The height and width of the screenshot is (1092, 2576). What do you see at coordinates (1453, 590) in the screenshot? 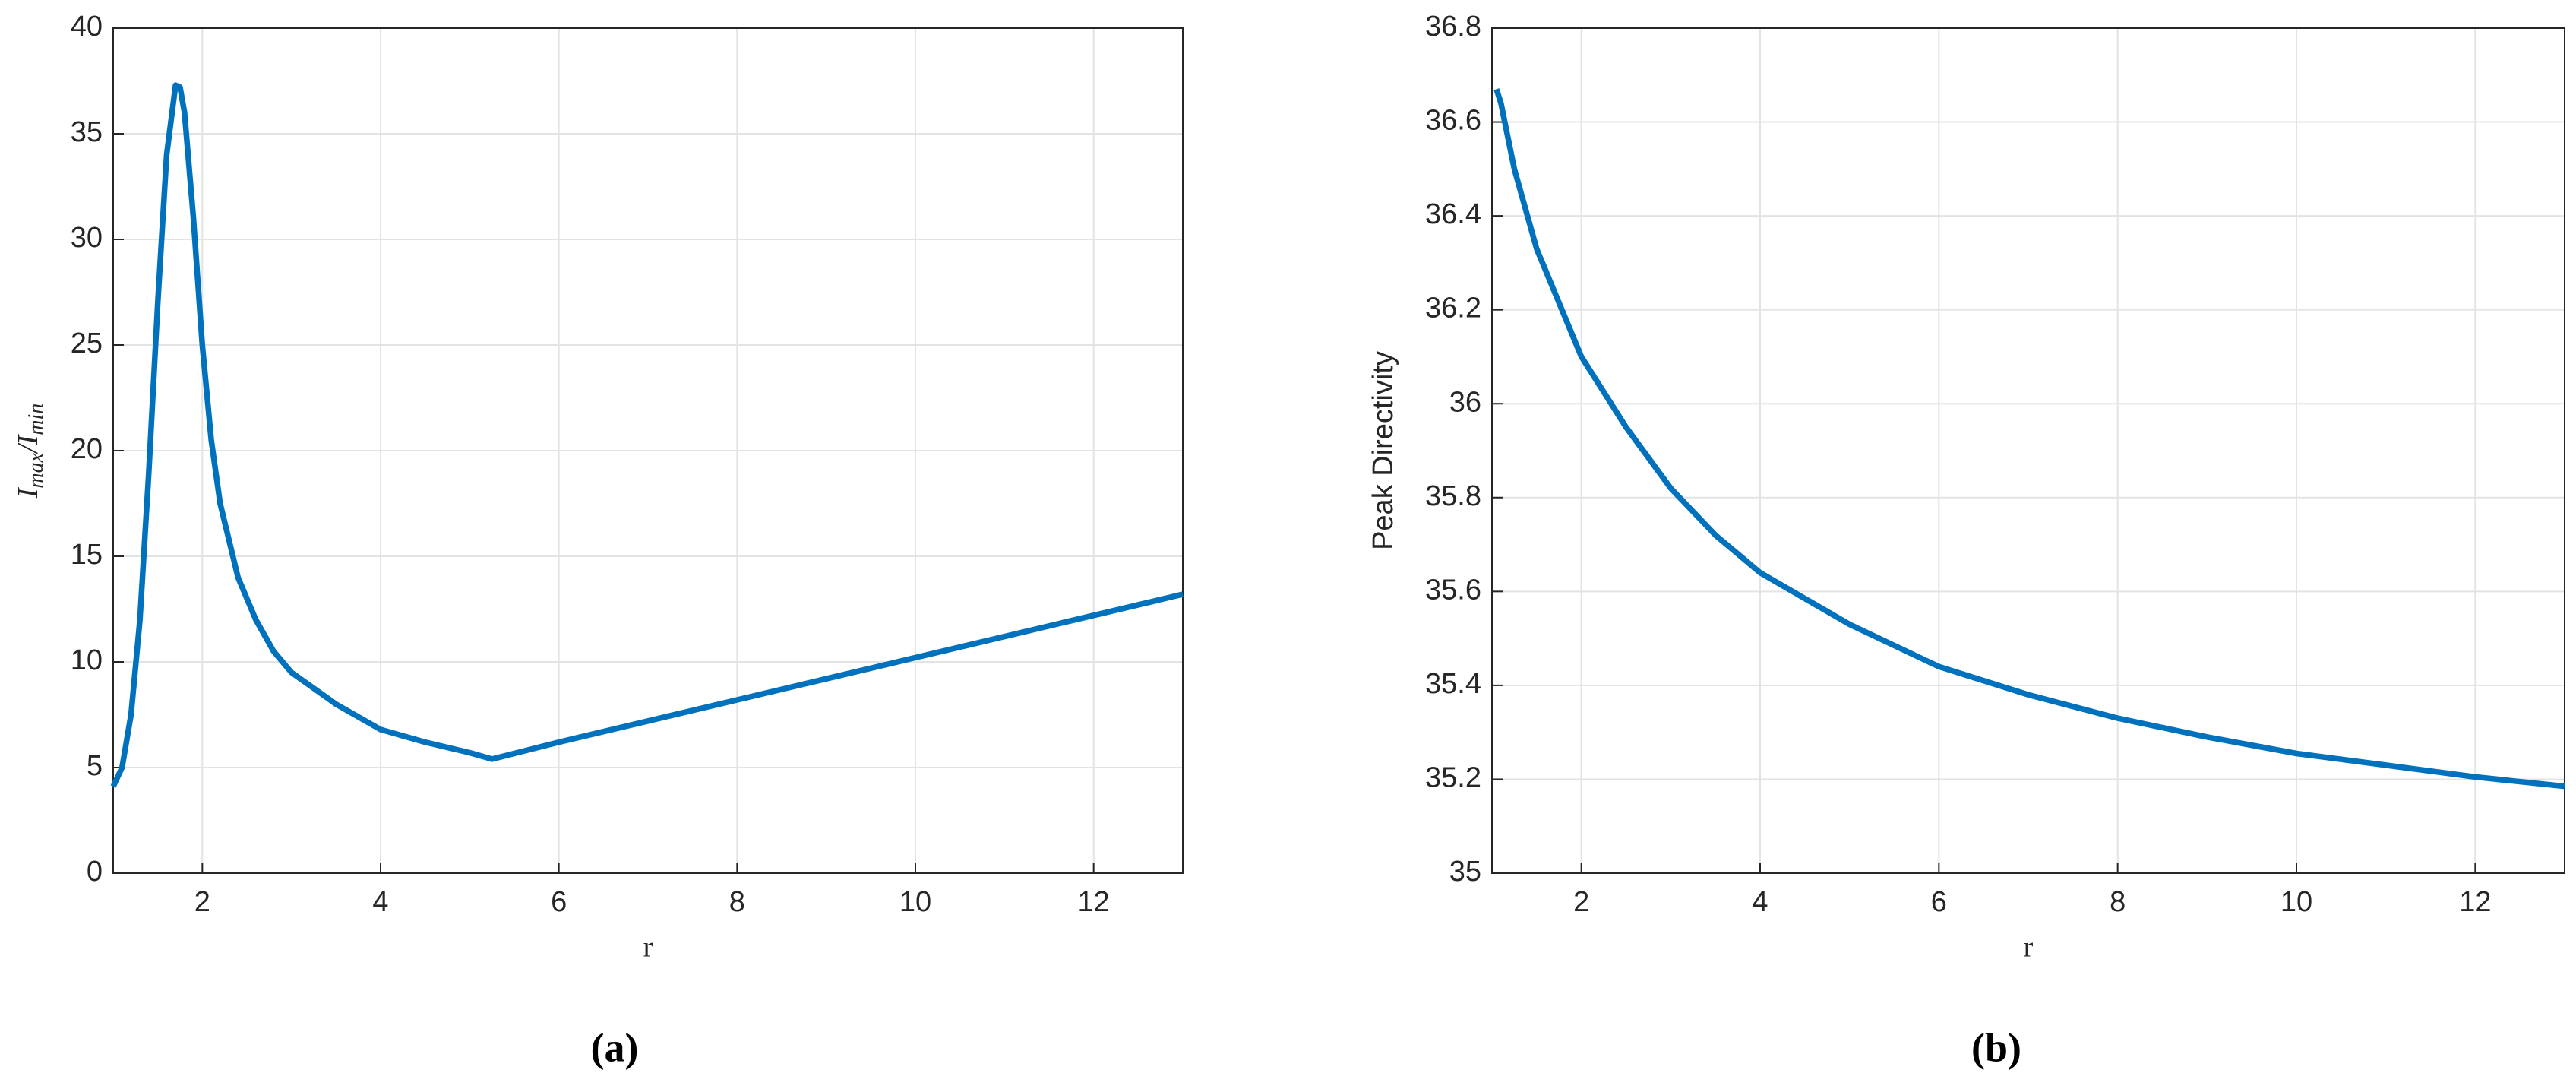
I see `y-tick-label: 35.6` at bounding box center [1453, 590].